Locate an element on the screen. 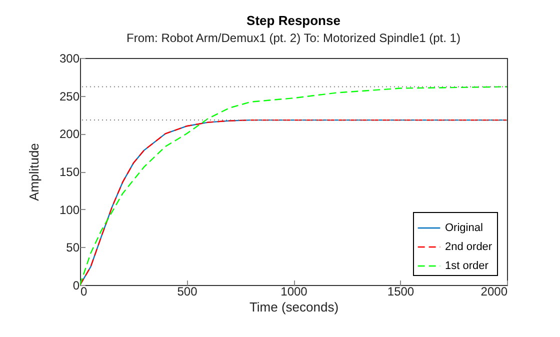 This screenshot has width=560, height=337. y-tick-label: 300 is located at coordinates (69, 59).